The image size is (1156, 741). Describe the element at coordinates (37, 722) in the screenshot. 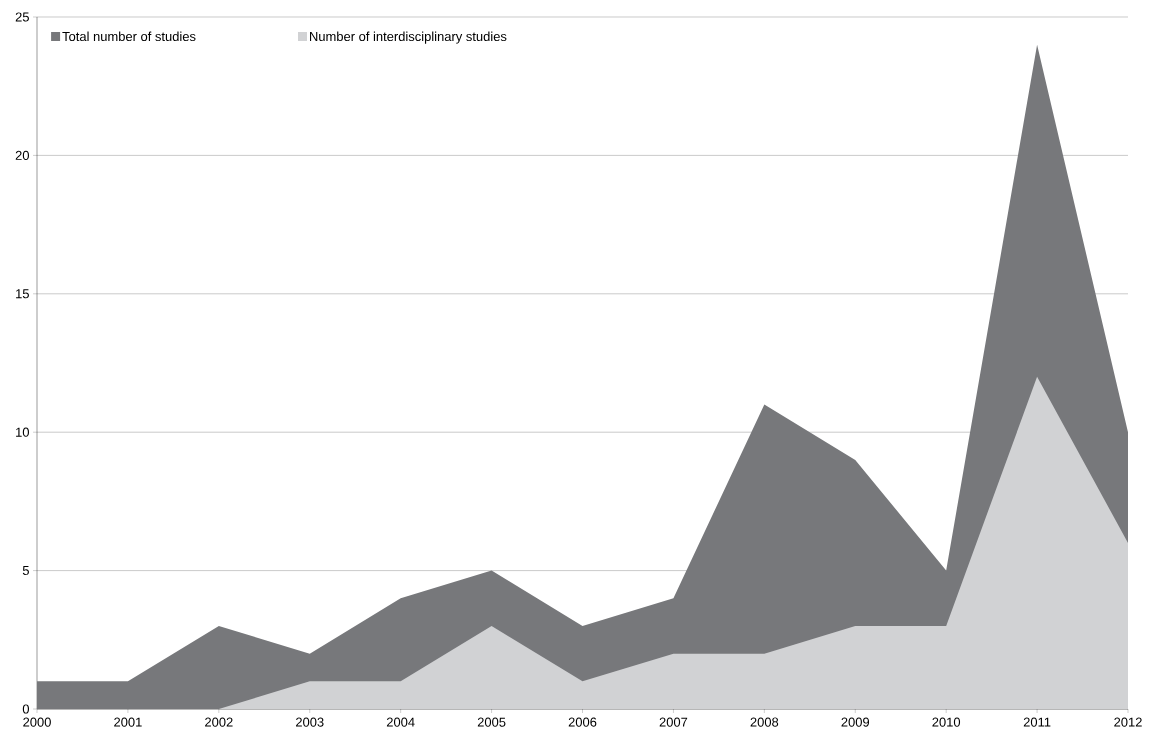

I see `x-tick-label: 2000` at that location.